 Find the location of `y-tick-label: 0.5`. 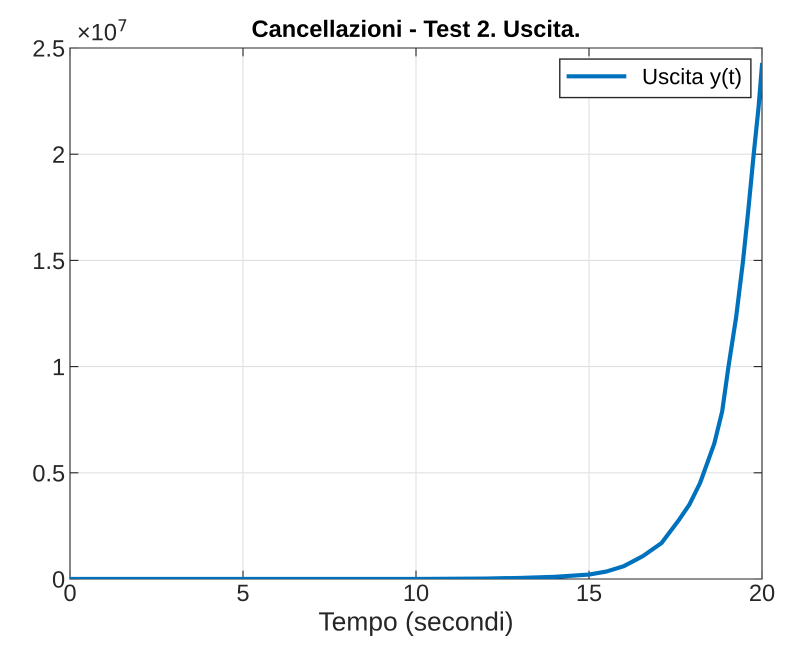

y-tick-label: 0.5 is located at coordinates (48, 473).